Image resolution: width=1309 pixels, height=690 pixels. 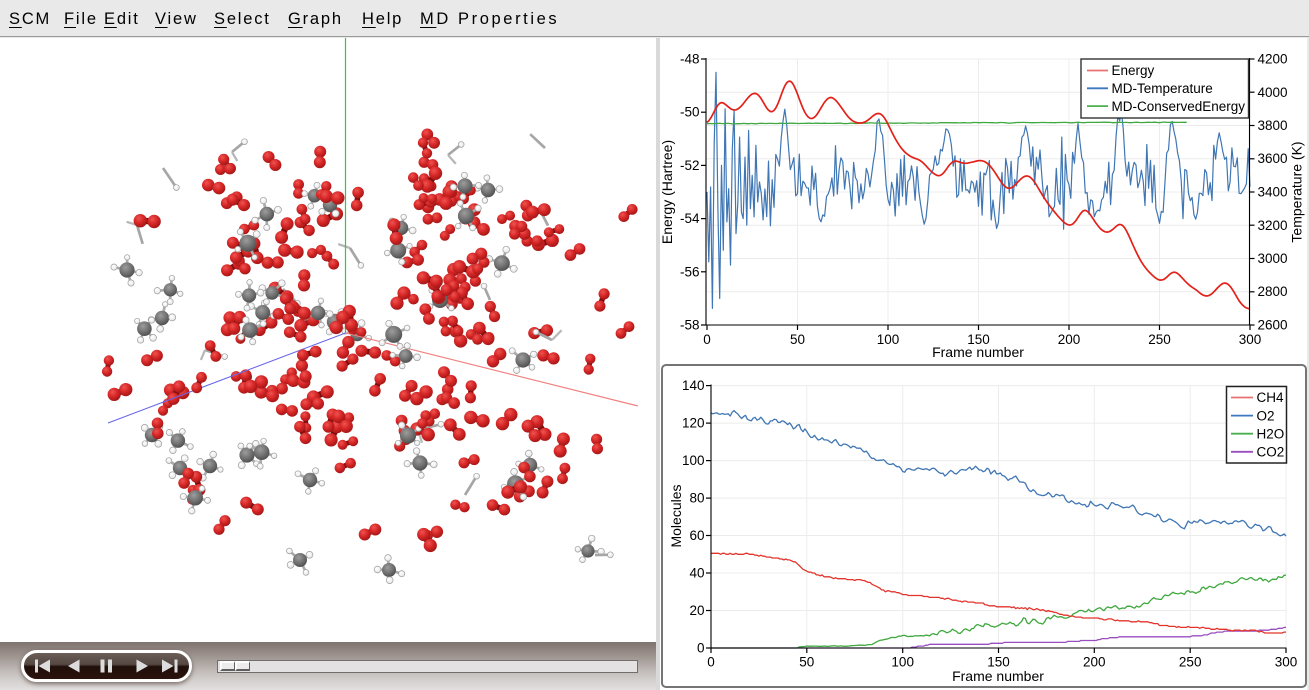 I want to click on svg-text: Energy (Hartree), so click(x=667, y=192).